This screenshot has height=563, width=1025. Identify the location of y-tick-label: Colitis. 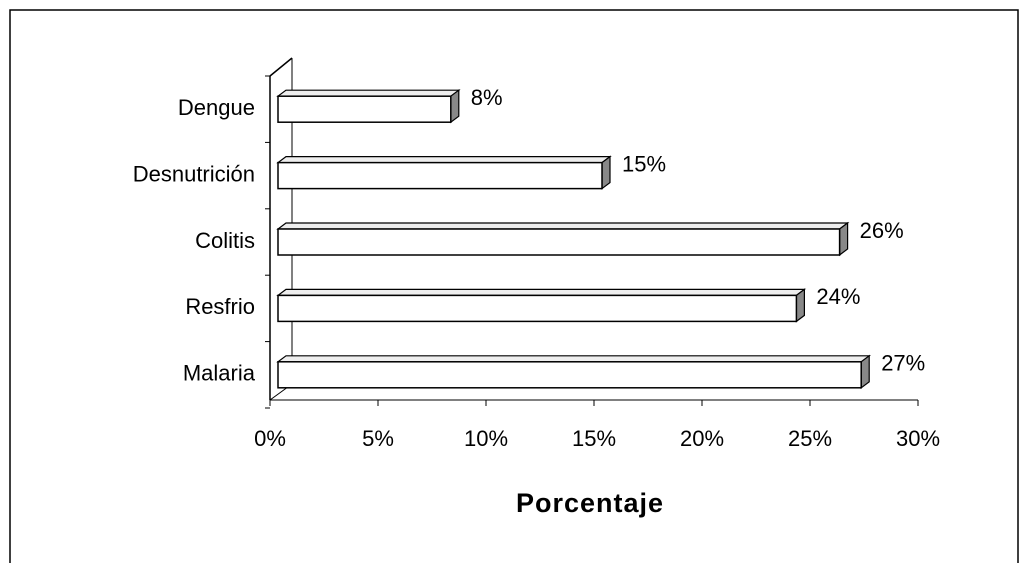
(225, 240).